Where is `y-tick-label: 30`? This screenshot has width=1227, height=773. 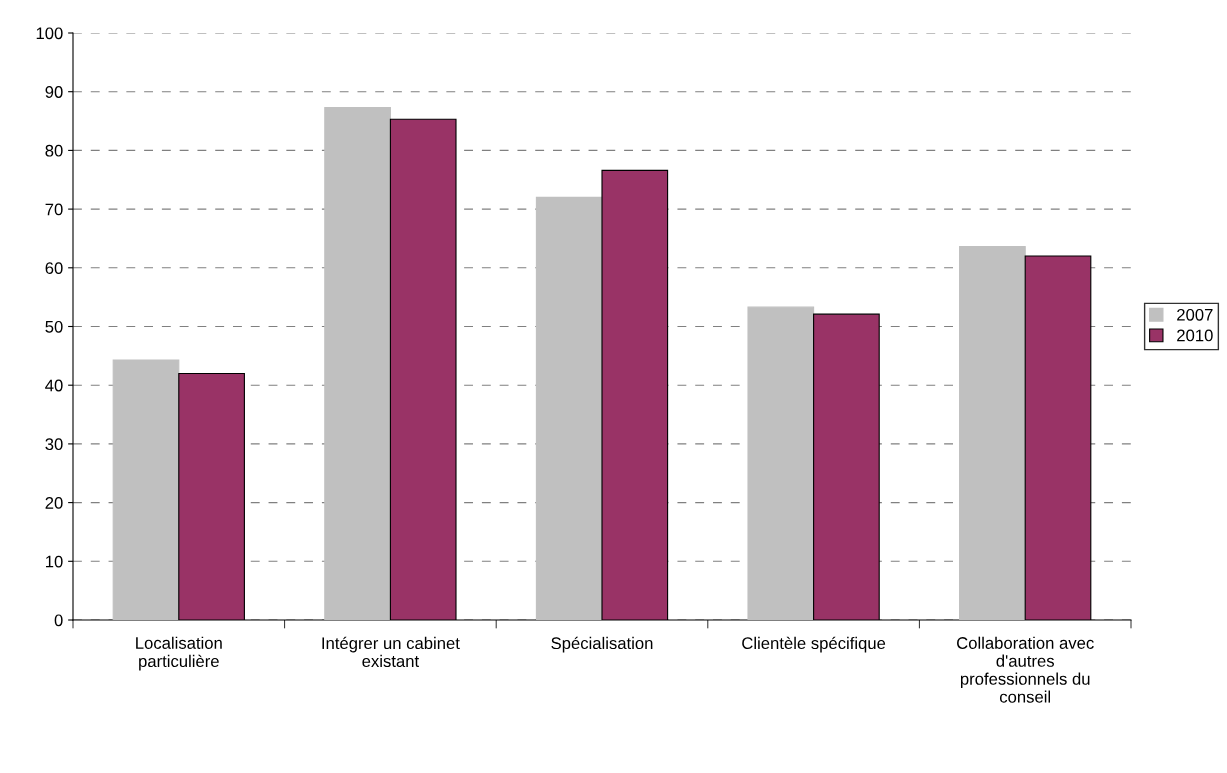
y-tick-label: 30 is located at coordinates (54, 444).